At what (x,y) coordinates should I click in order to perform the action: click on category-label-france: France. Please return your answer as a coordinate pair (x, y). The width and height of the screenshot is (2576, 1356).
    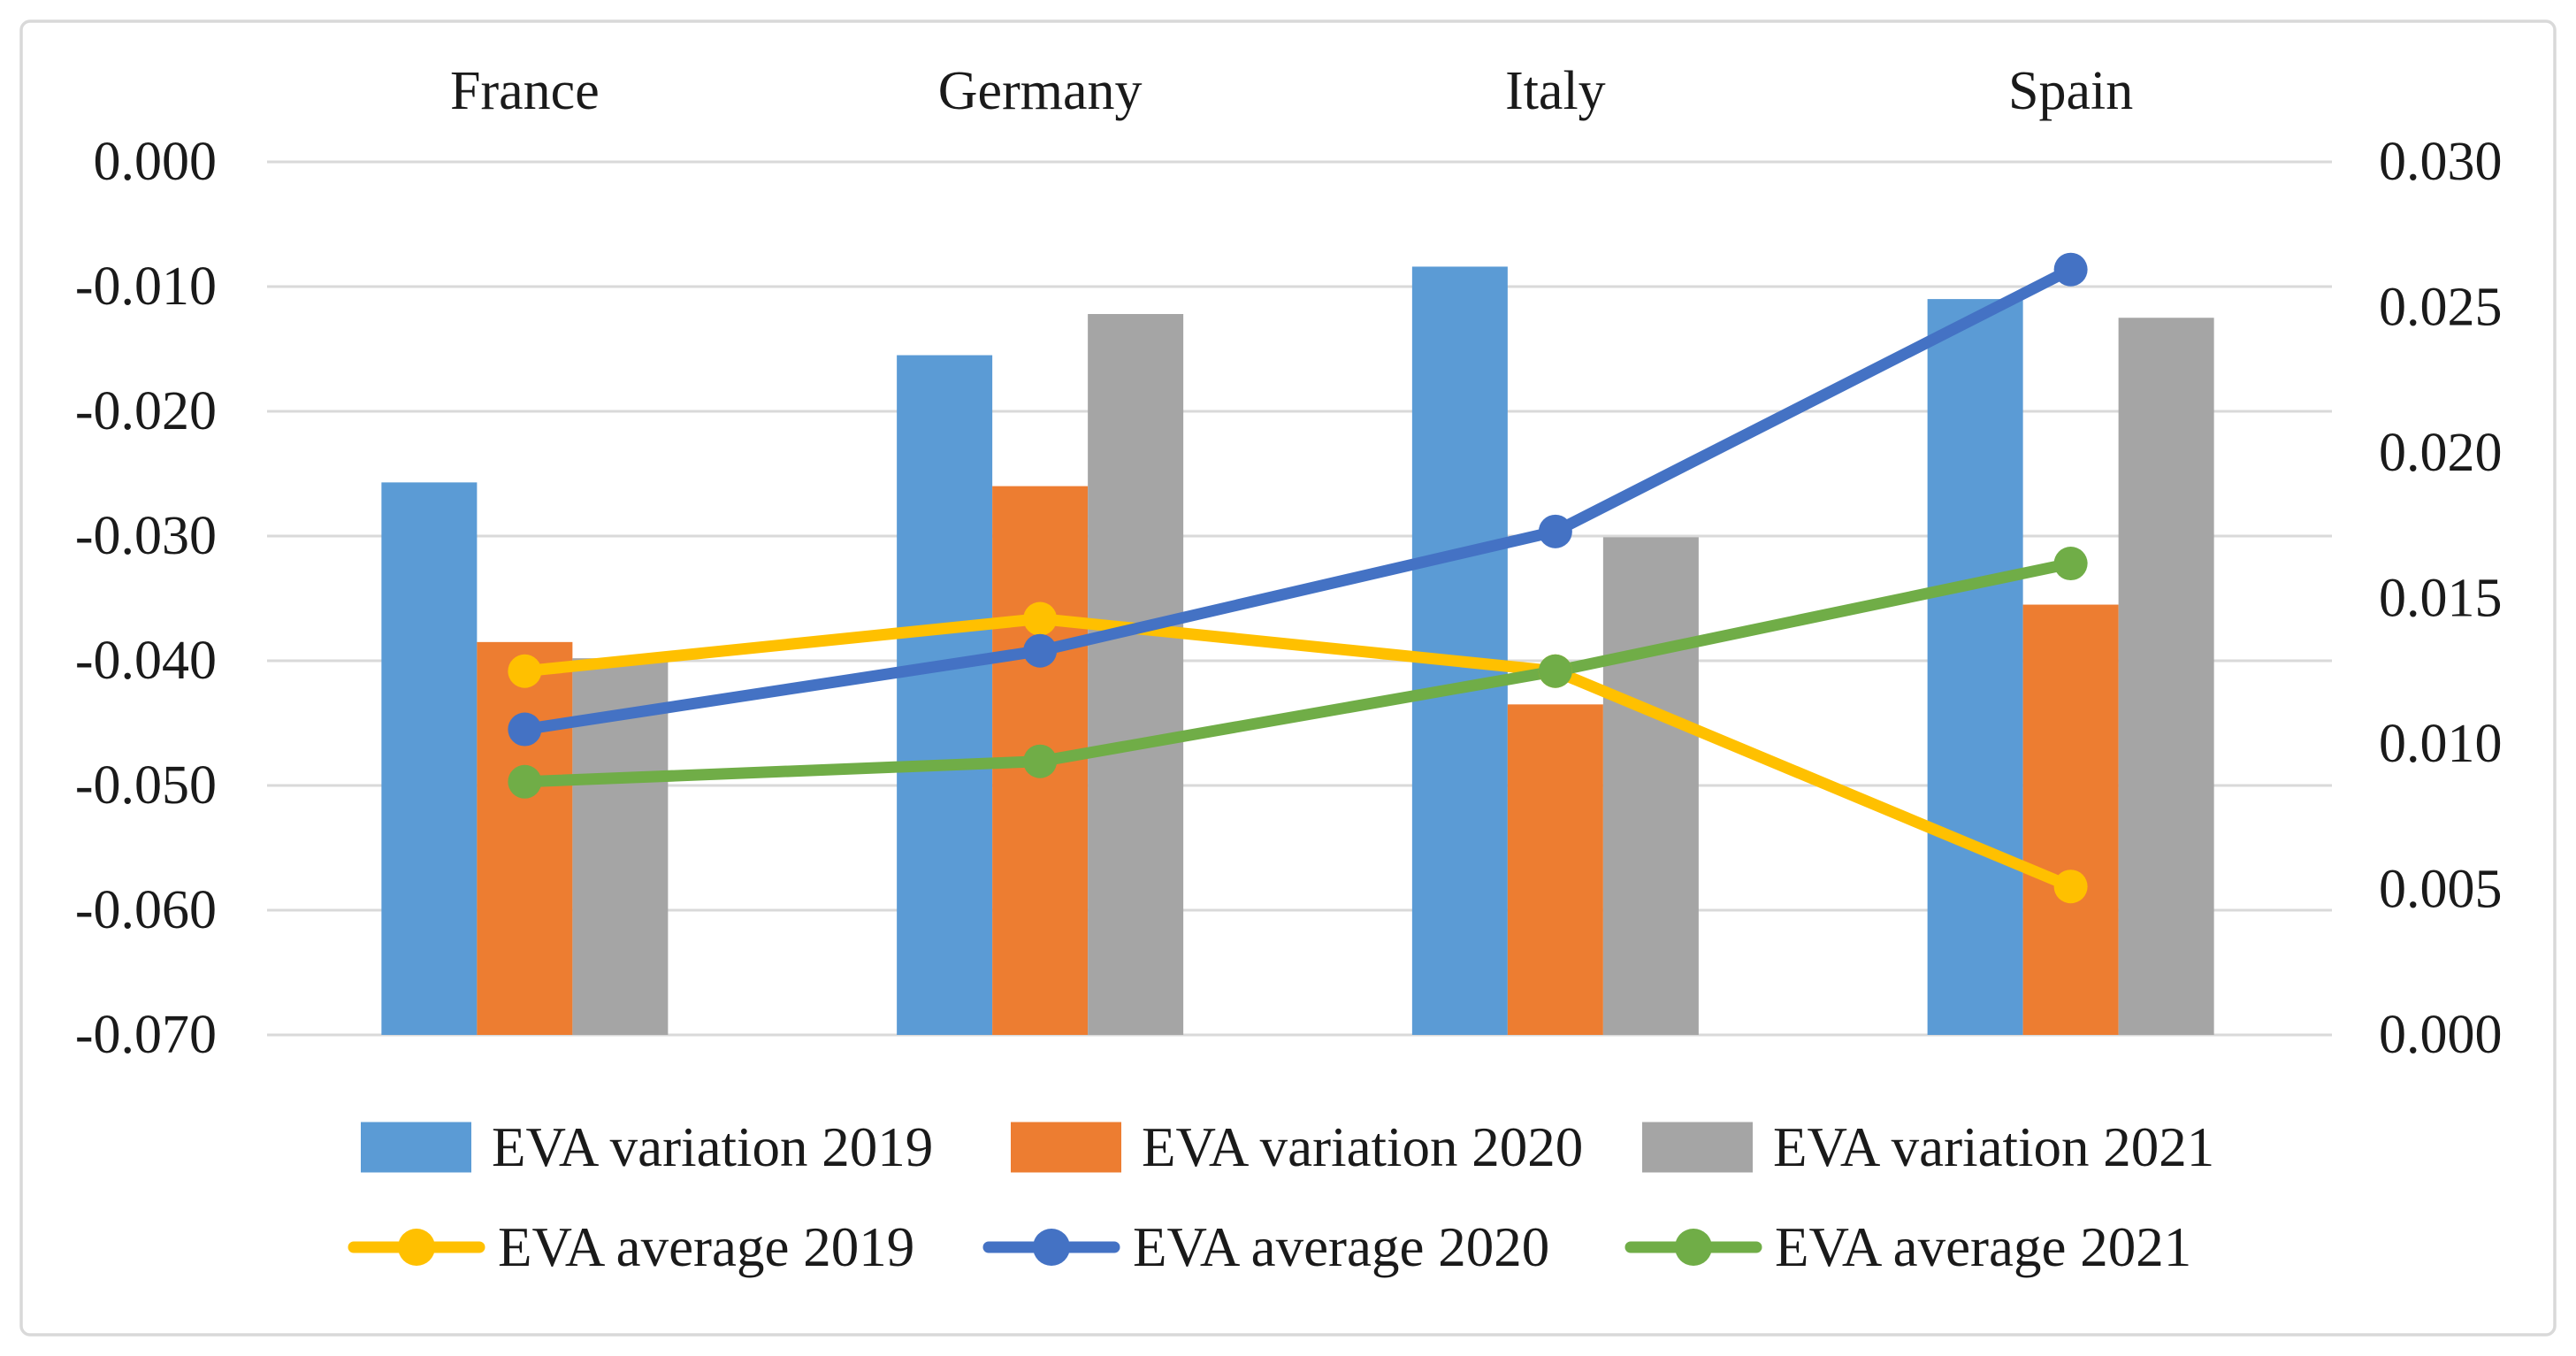
    Looking at the image, I should click on (525, 91).